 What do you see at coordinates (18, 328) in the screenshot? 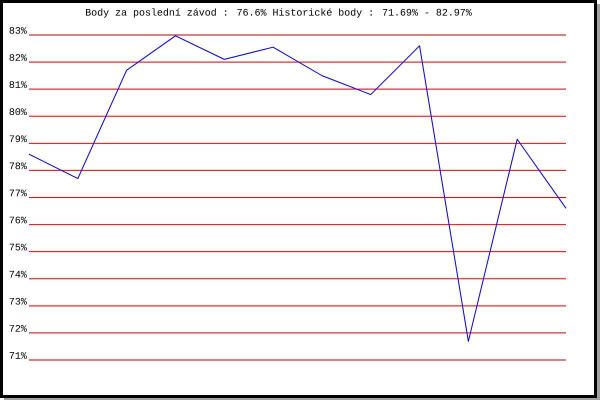
I see `y-tick-label: 72%` at bounding box center [18, 328].